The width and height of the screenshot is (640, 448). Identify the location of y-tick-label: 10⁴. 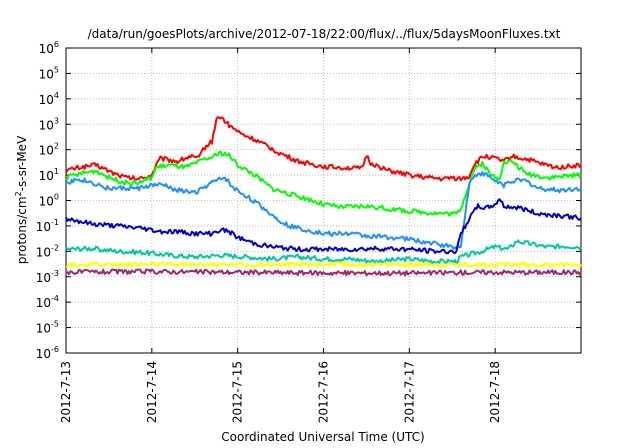
(49, 99).